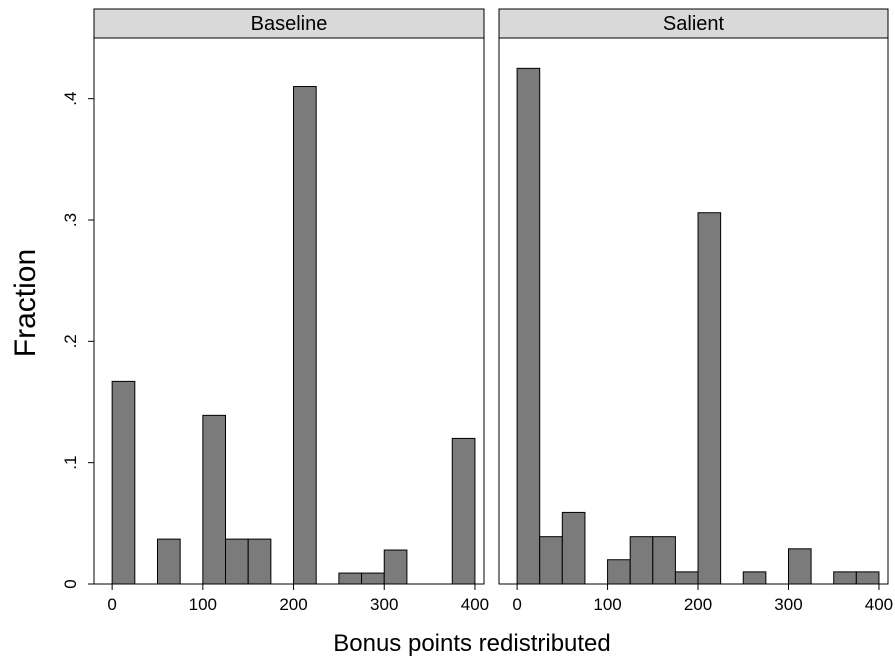 This screenshot has width=895, height=660. Describe the element at coordinates (70, 99) in the screenshot. I see `y-tick-label: .4` at that location.